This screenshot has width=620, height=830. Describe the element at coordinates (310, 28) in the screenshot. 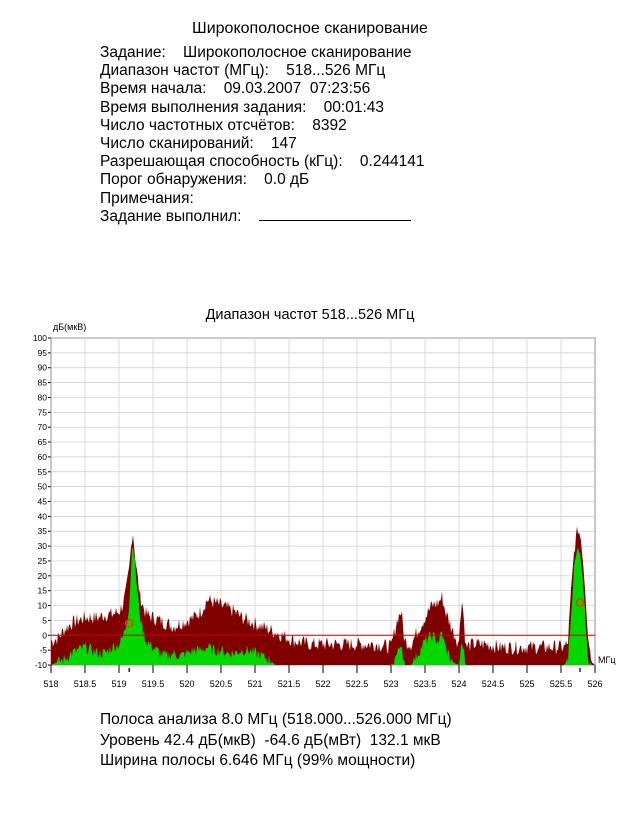

I see `report-title: Широкополосное сканирование` at that location.